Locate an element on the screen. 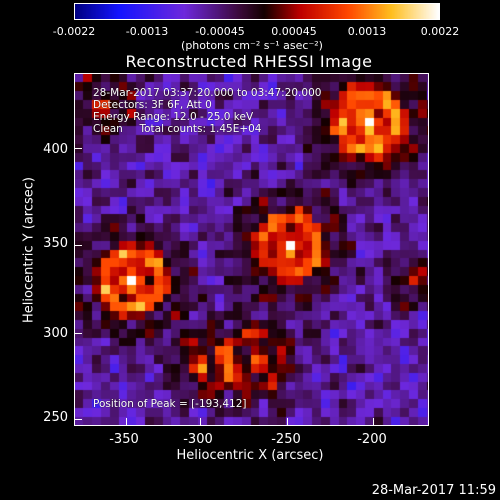 The height and width of the screenshot is (500, 500). colorbar-label: 0.0022 is located at coordinates (440, 31).